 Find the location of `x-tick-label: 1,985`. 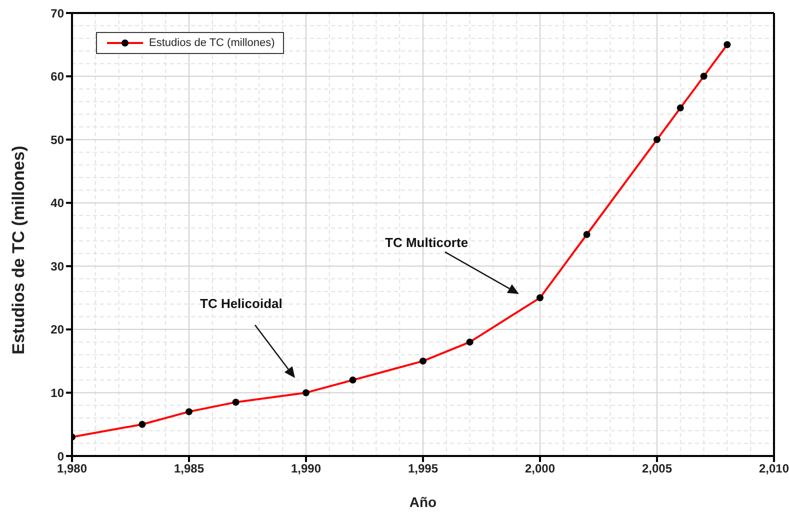

x-tick-label: 1,985 is located at coordinates (189, 469).